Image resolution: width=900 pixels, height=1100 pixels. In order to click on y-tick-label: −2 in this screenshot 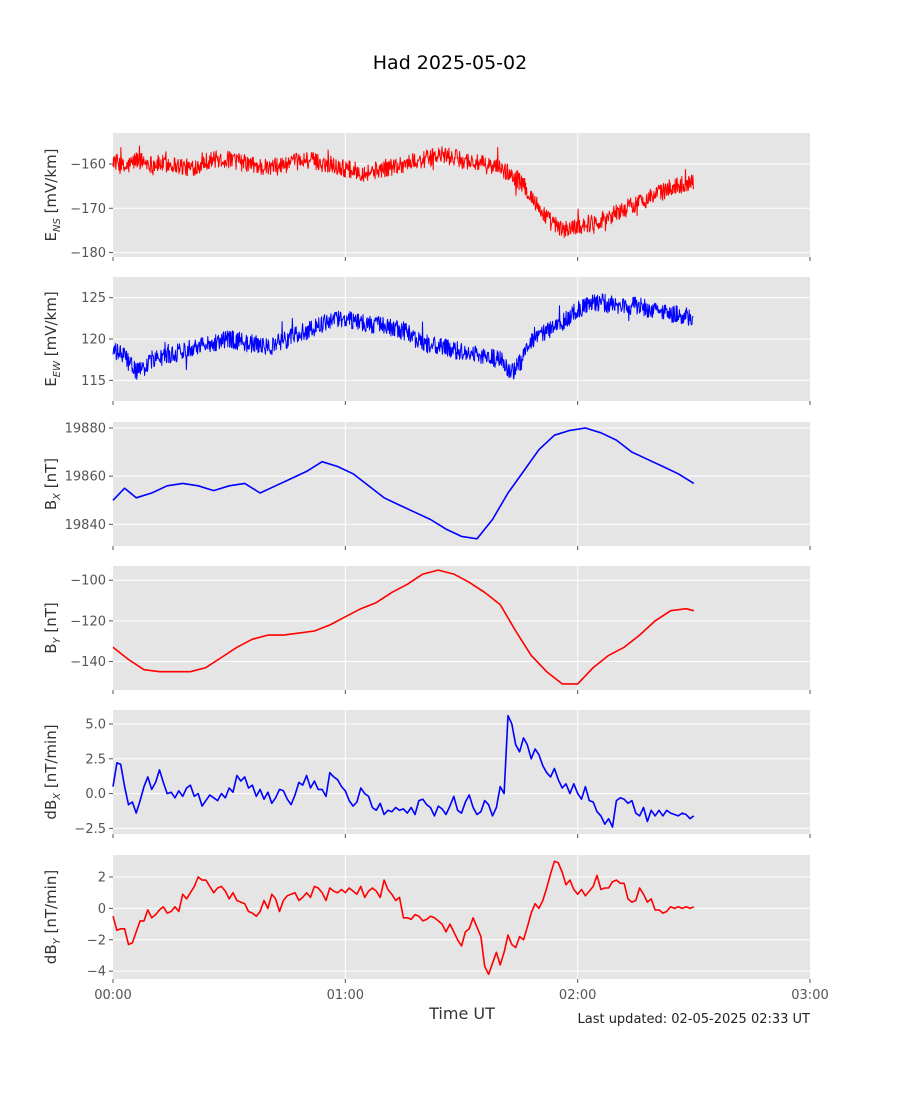, I will do `click(96, 940)`.